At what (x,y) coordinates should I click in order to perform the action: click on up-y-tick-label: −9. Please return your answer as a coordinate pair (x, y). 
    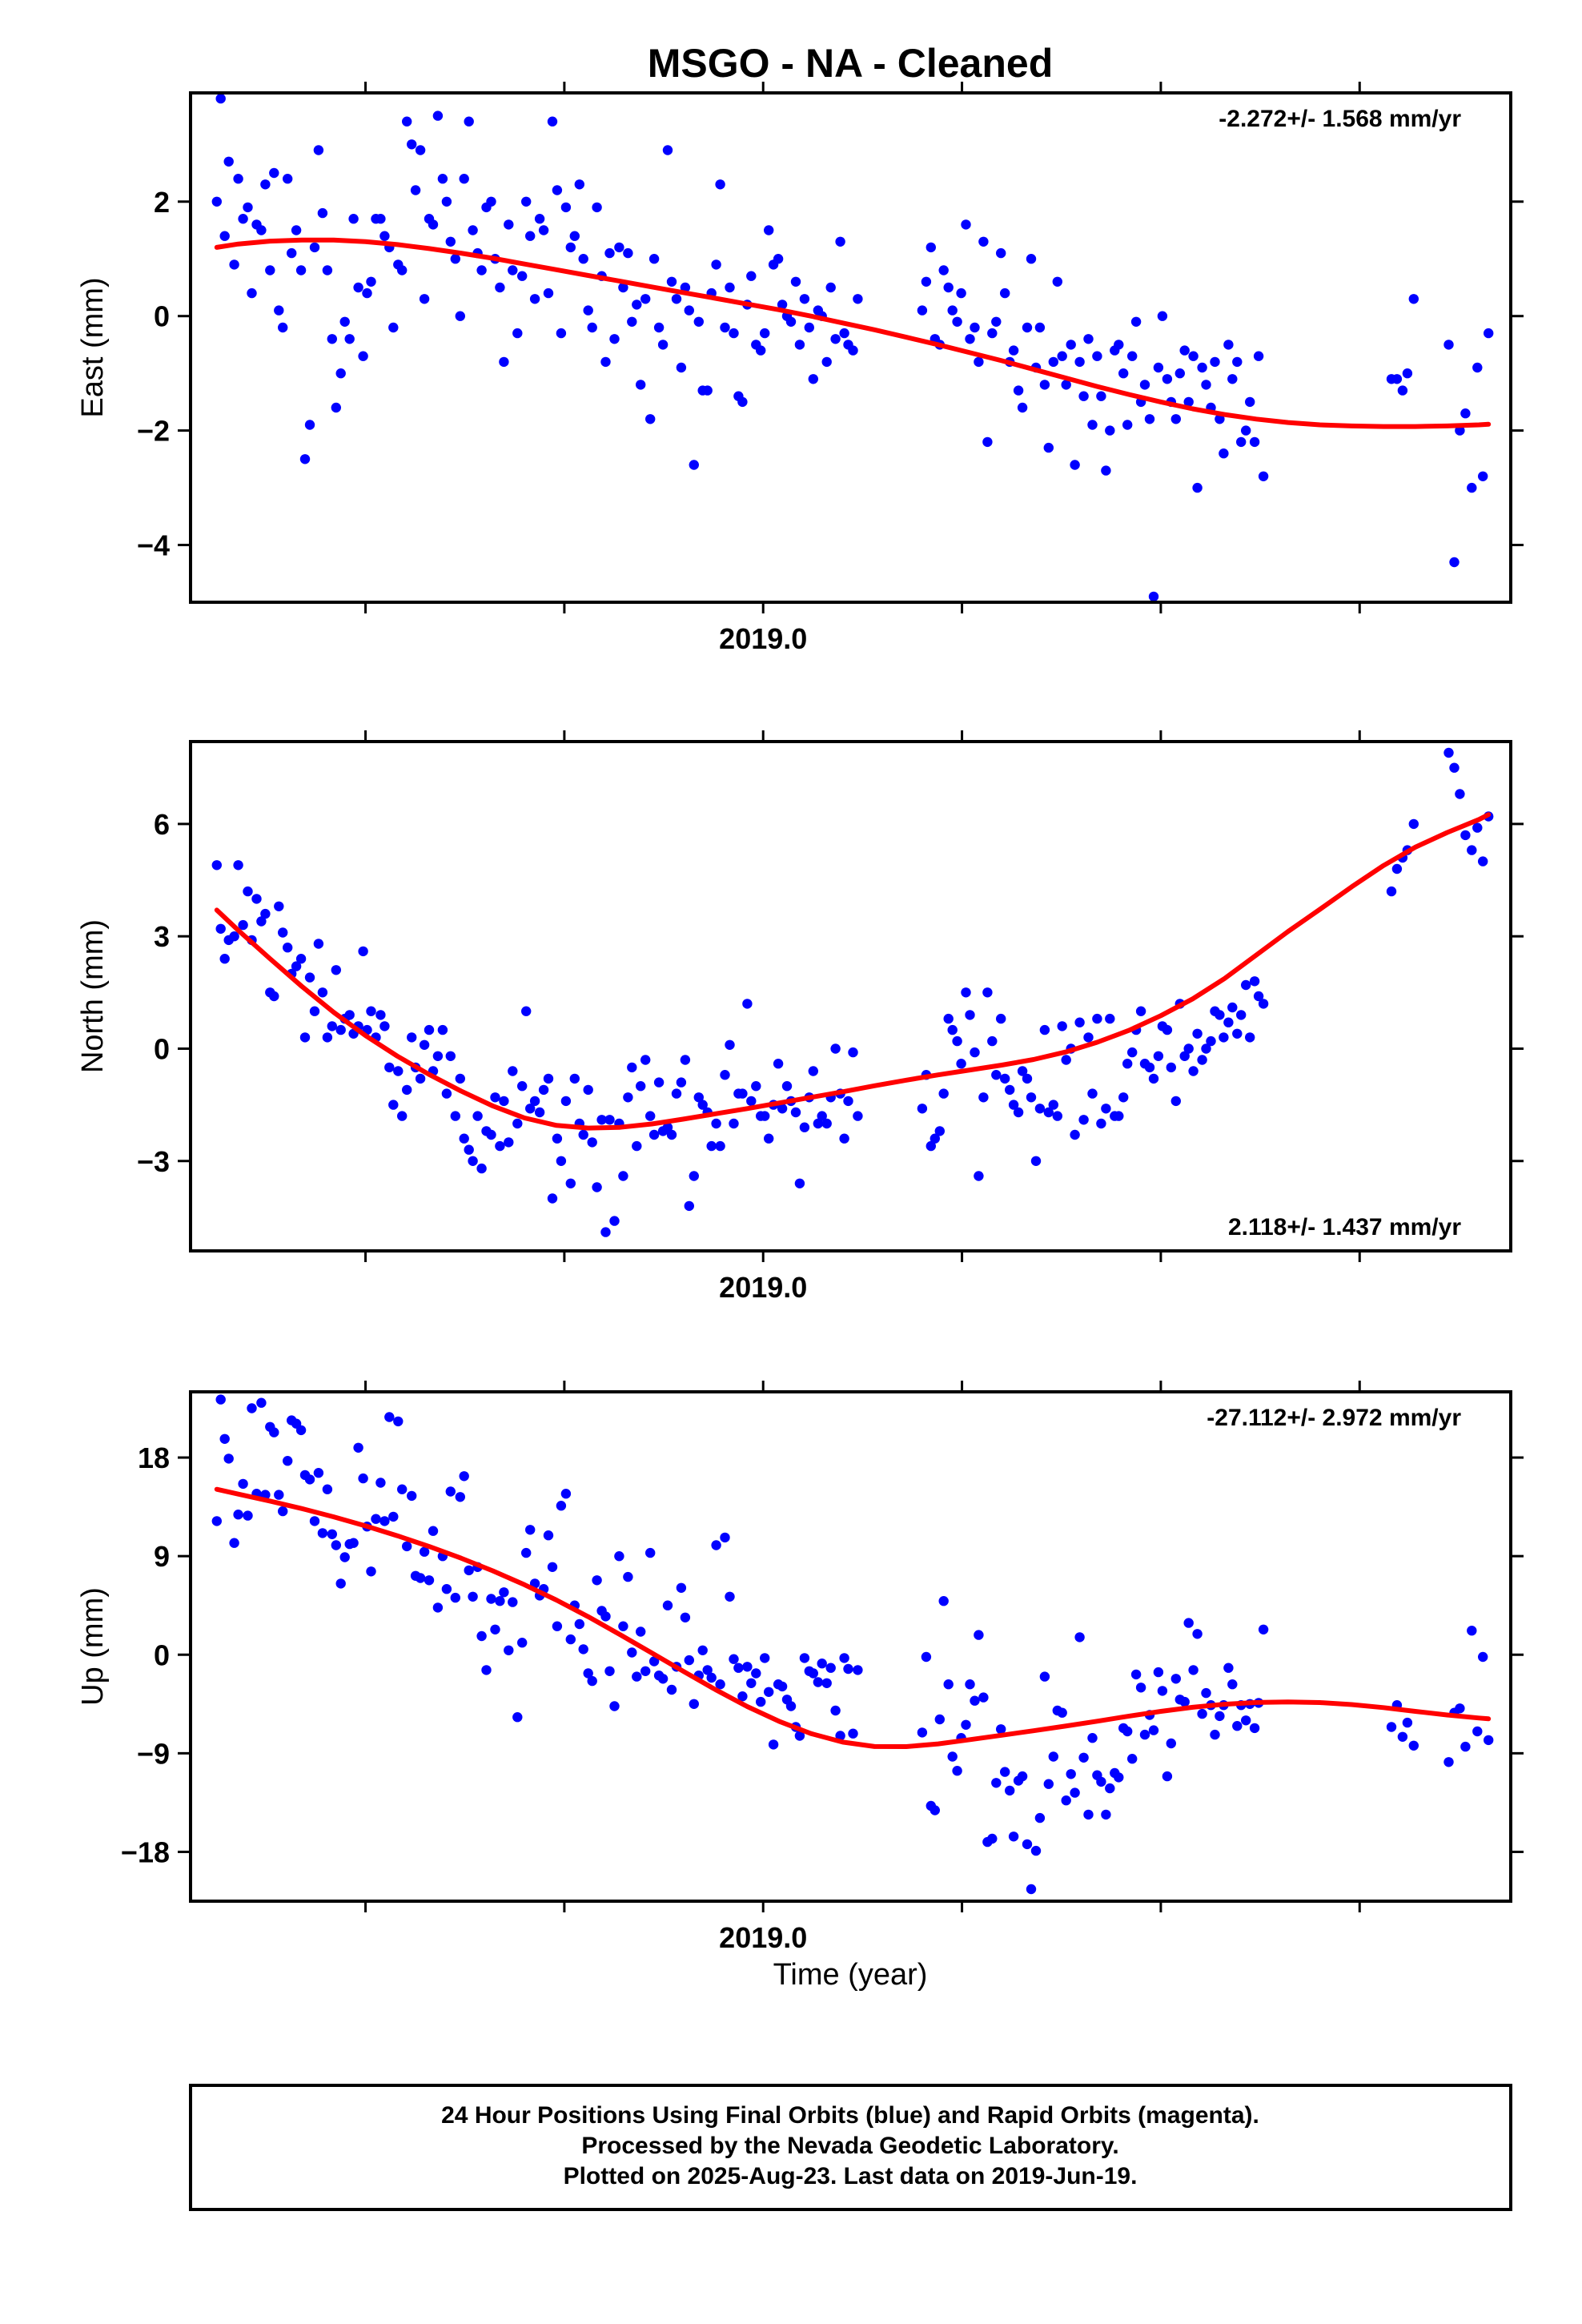
    Looking at the image, I should click on (154, 1753).